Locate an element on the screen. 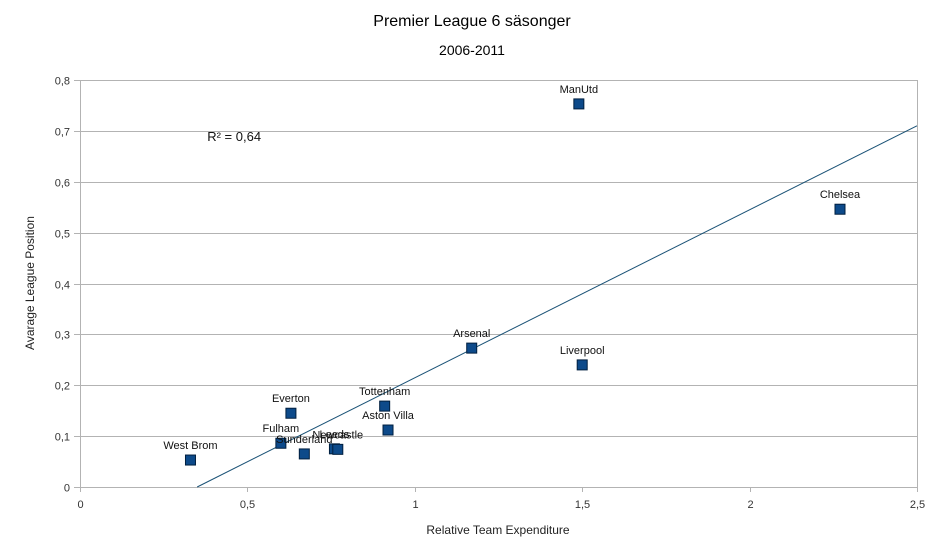 The image size is (944, 550). x-tick-label: 1,5 is located at coordinates (582, 505).